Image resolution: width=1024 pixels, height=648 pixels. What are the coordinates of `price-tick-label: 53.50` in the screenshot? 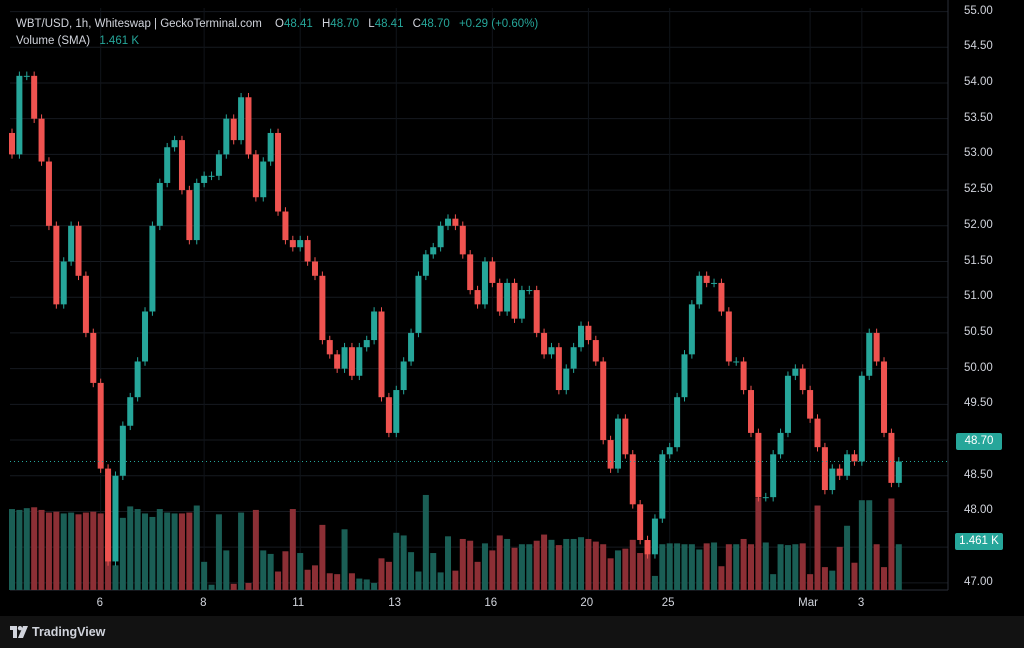 It's located at (978, 117).